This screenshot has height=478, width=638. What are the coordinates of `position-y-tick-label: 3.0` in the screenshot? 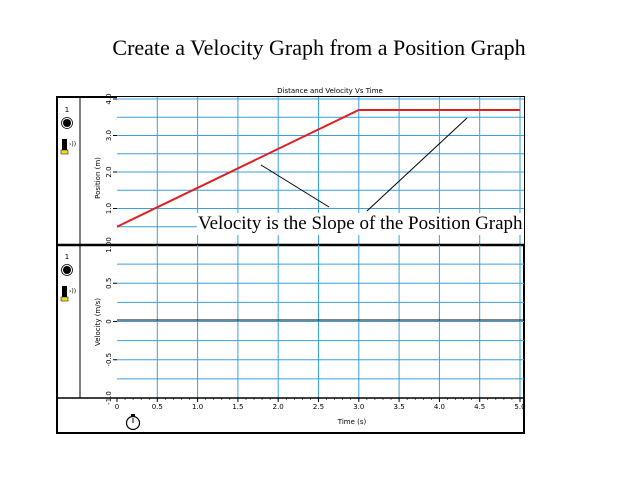 It's located at (109, 135).